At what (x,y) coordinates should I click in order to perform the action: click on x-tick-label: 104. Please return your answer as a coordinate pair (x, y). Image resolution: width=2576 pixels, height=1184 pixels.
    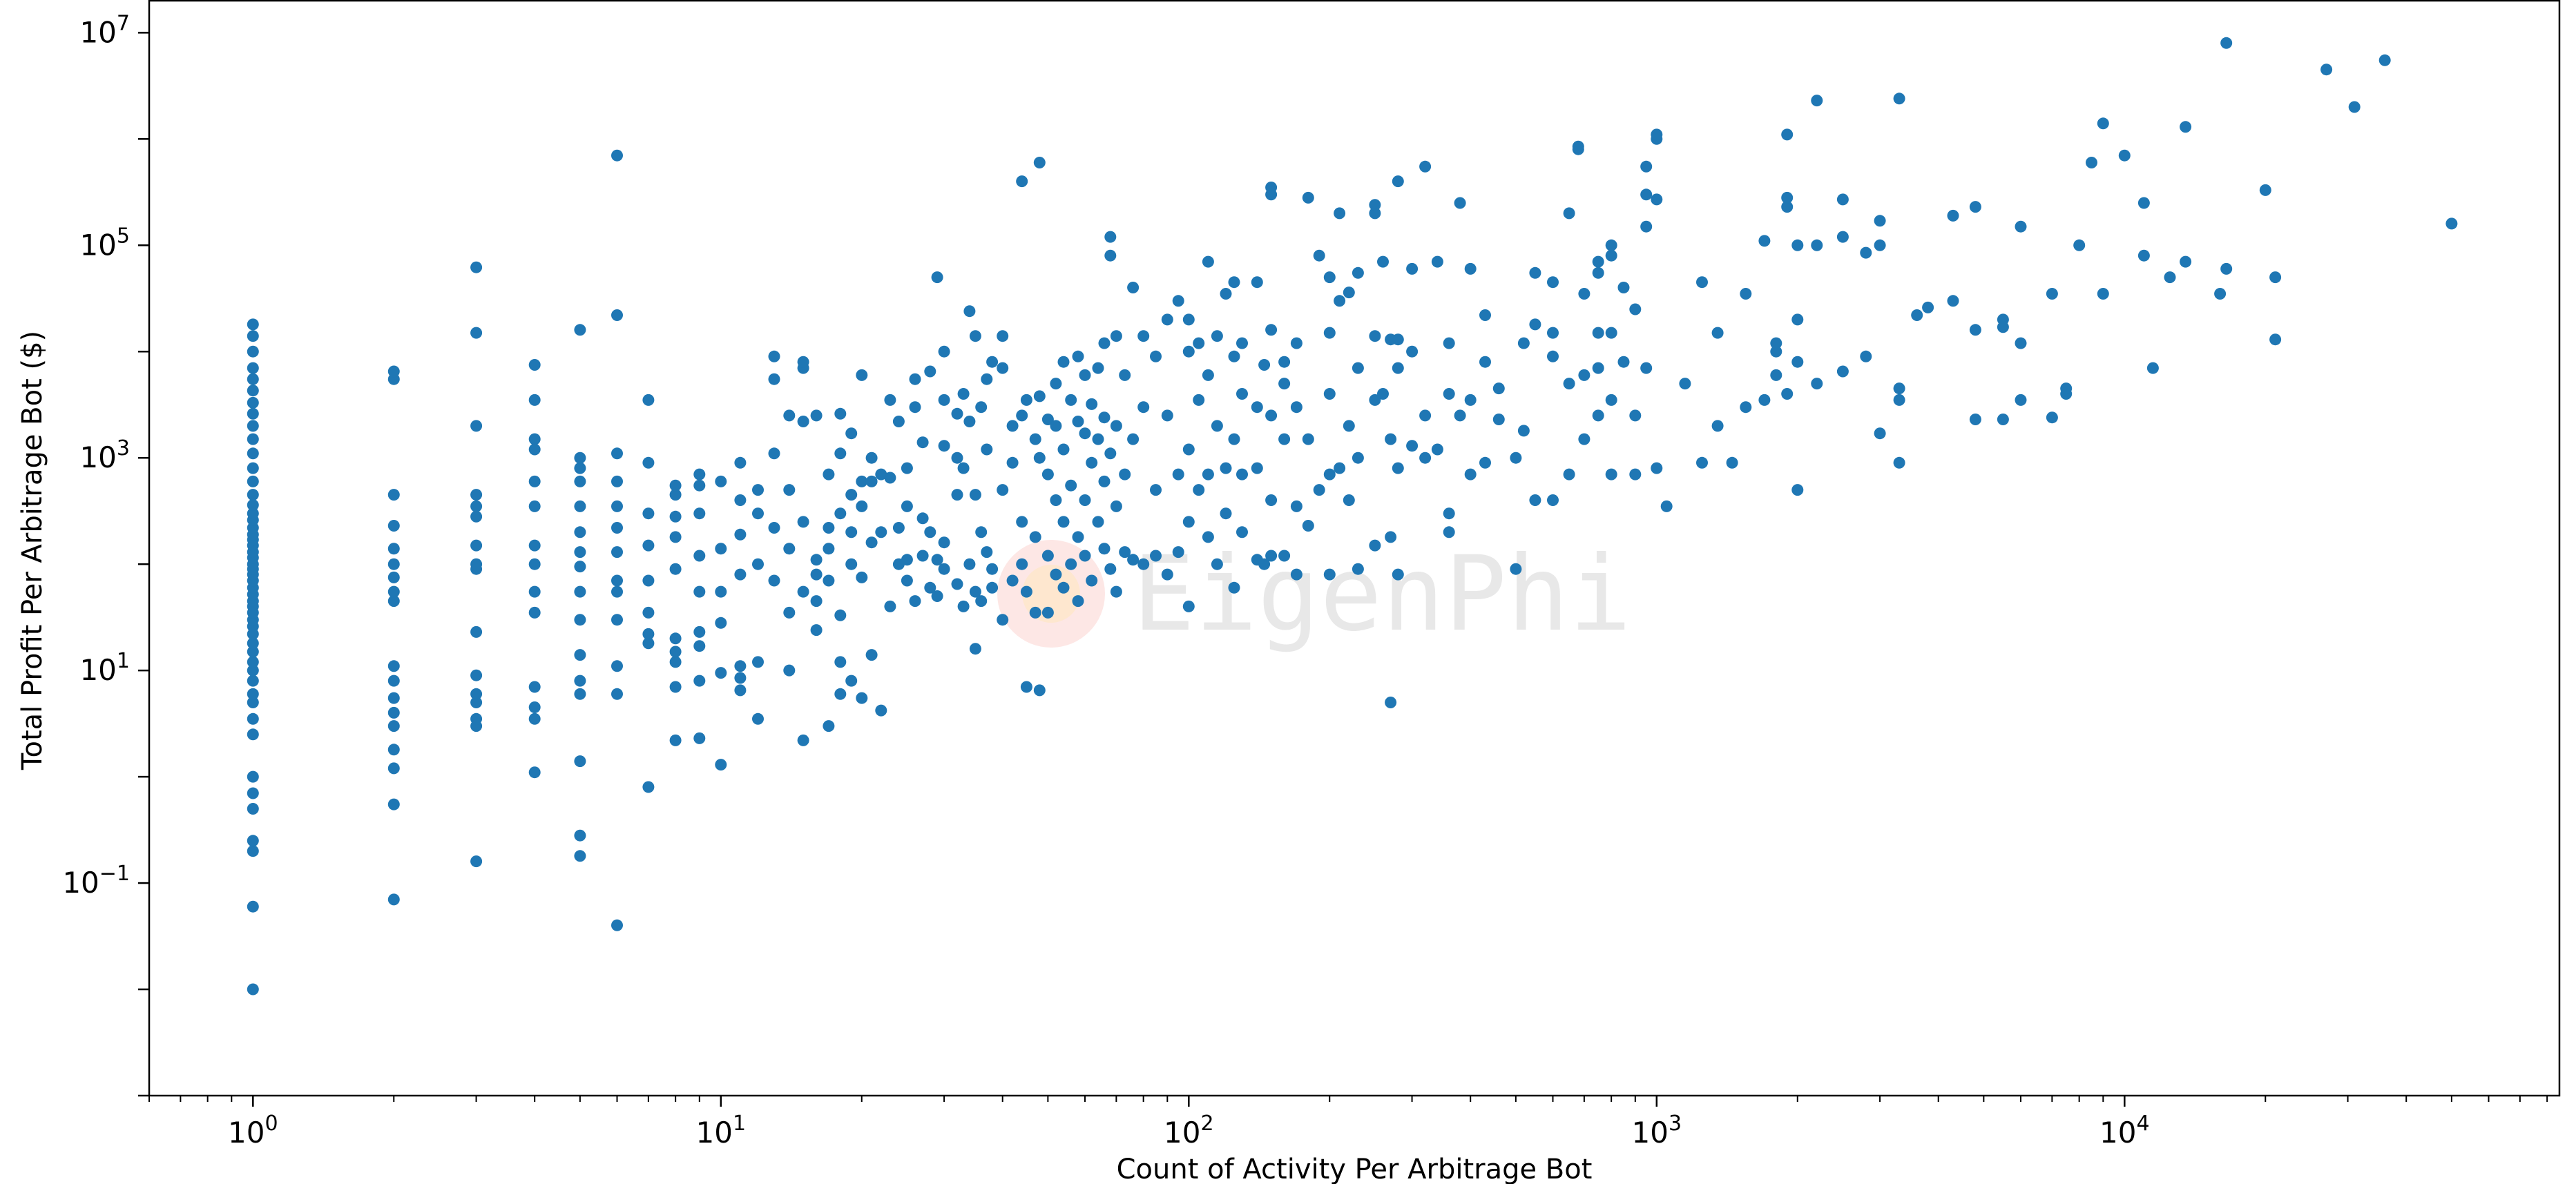
    Looking at the image, I should click on (2124, 1131).